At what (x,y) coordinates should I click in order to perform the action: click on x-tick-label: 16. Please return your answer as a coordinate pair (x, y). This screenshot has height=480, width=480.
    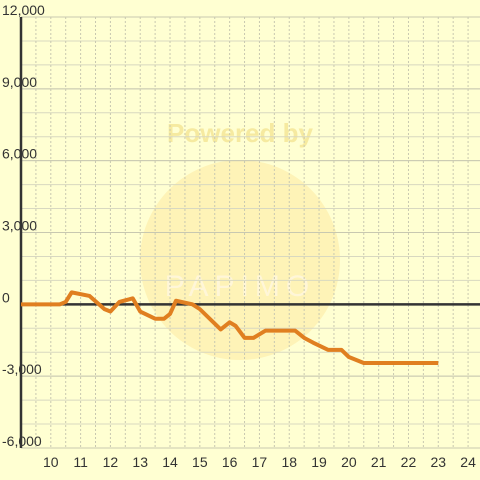
    Looking at the image, I should click on (230, 462).